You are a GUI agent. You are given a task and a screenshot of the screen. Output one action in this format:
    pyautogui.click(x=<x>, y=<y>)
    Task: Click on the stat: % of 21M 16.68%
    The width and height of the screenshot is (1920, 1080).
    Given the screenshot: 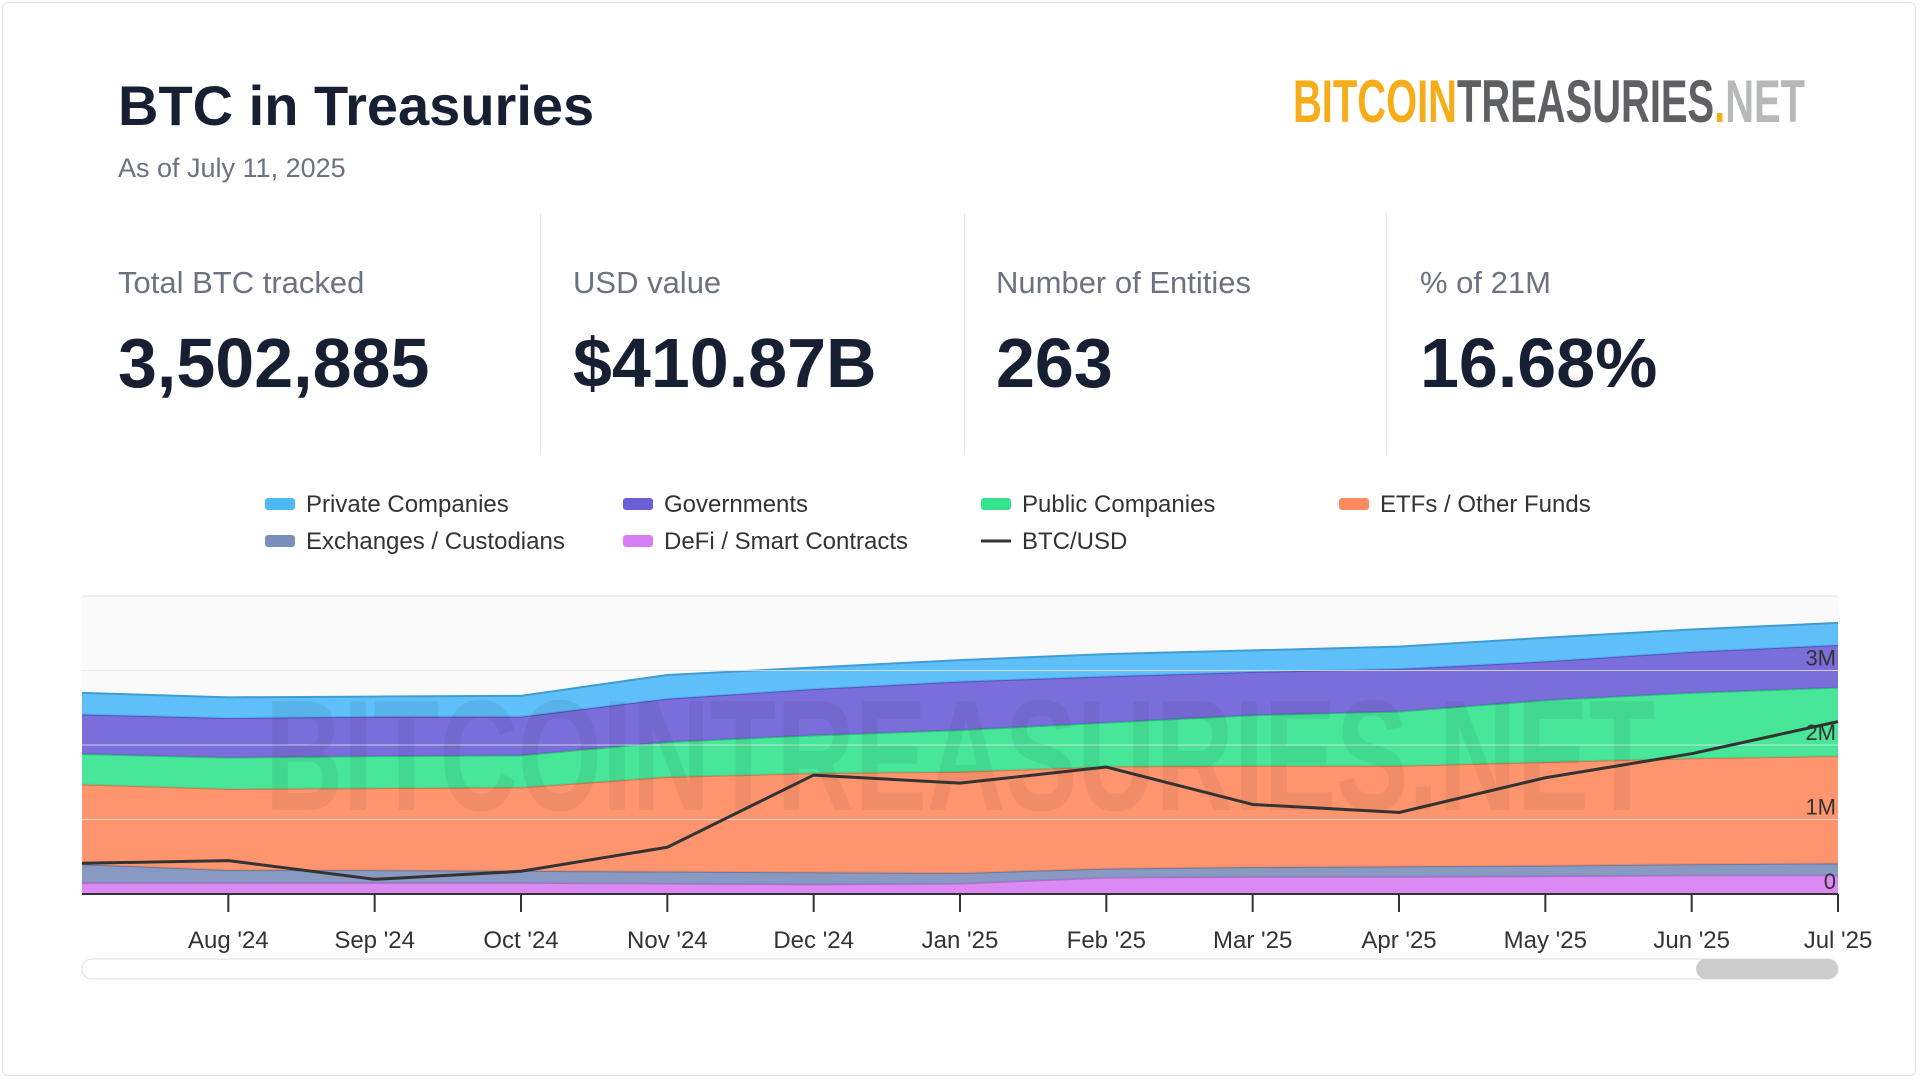 What is the action you would take?
    pyautogui.click(x=1538, y=334)
    